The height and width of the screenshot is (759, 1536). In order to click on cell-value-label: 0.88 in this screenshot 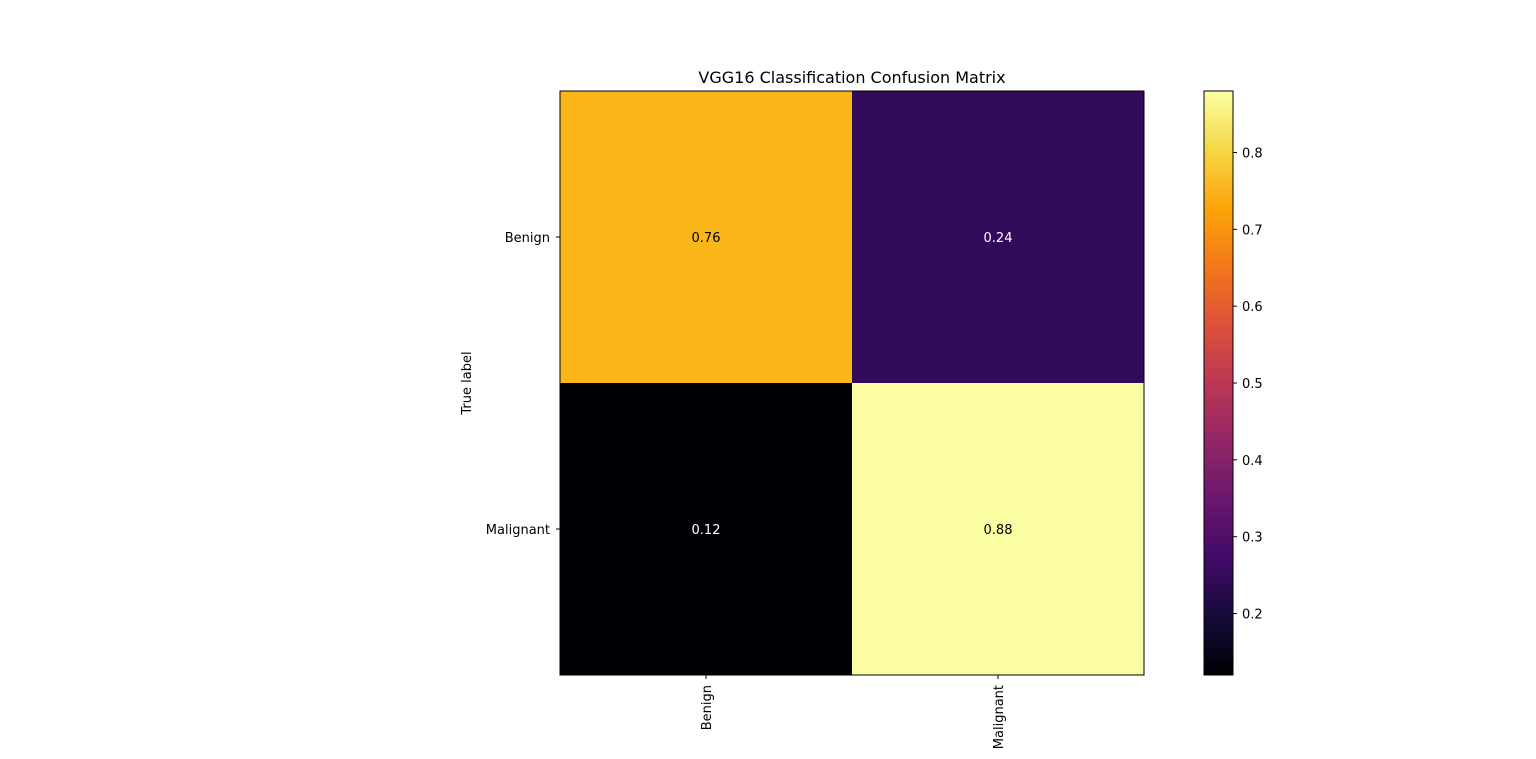, I will do `click(998, 530)`.